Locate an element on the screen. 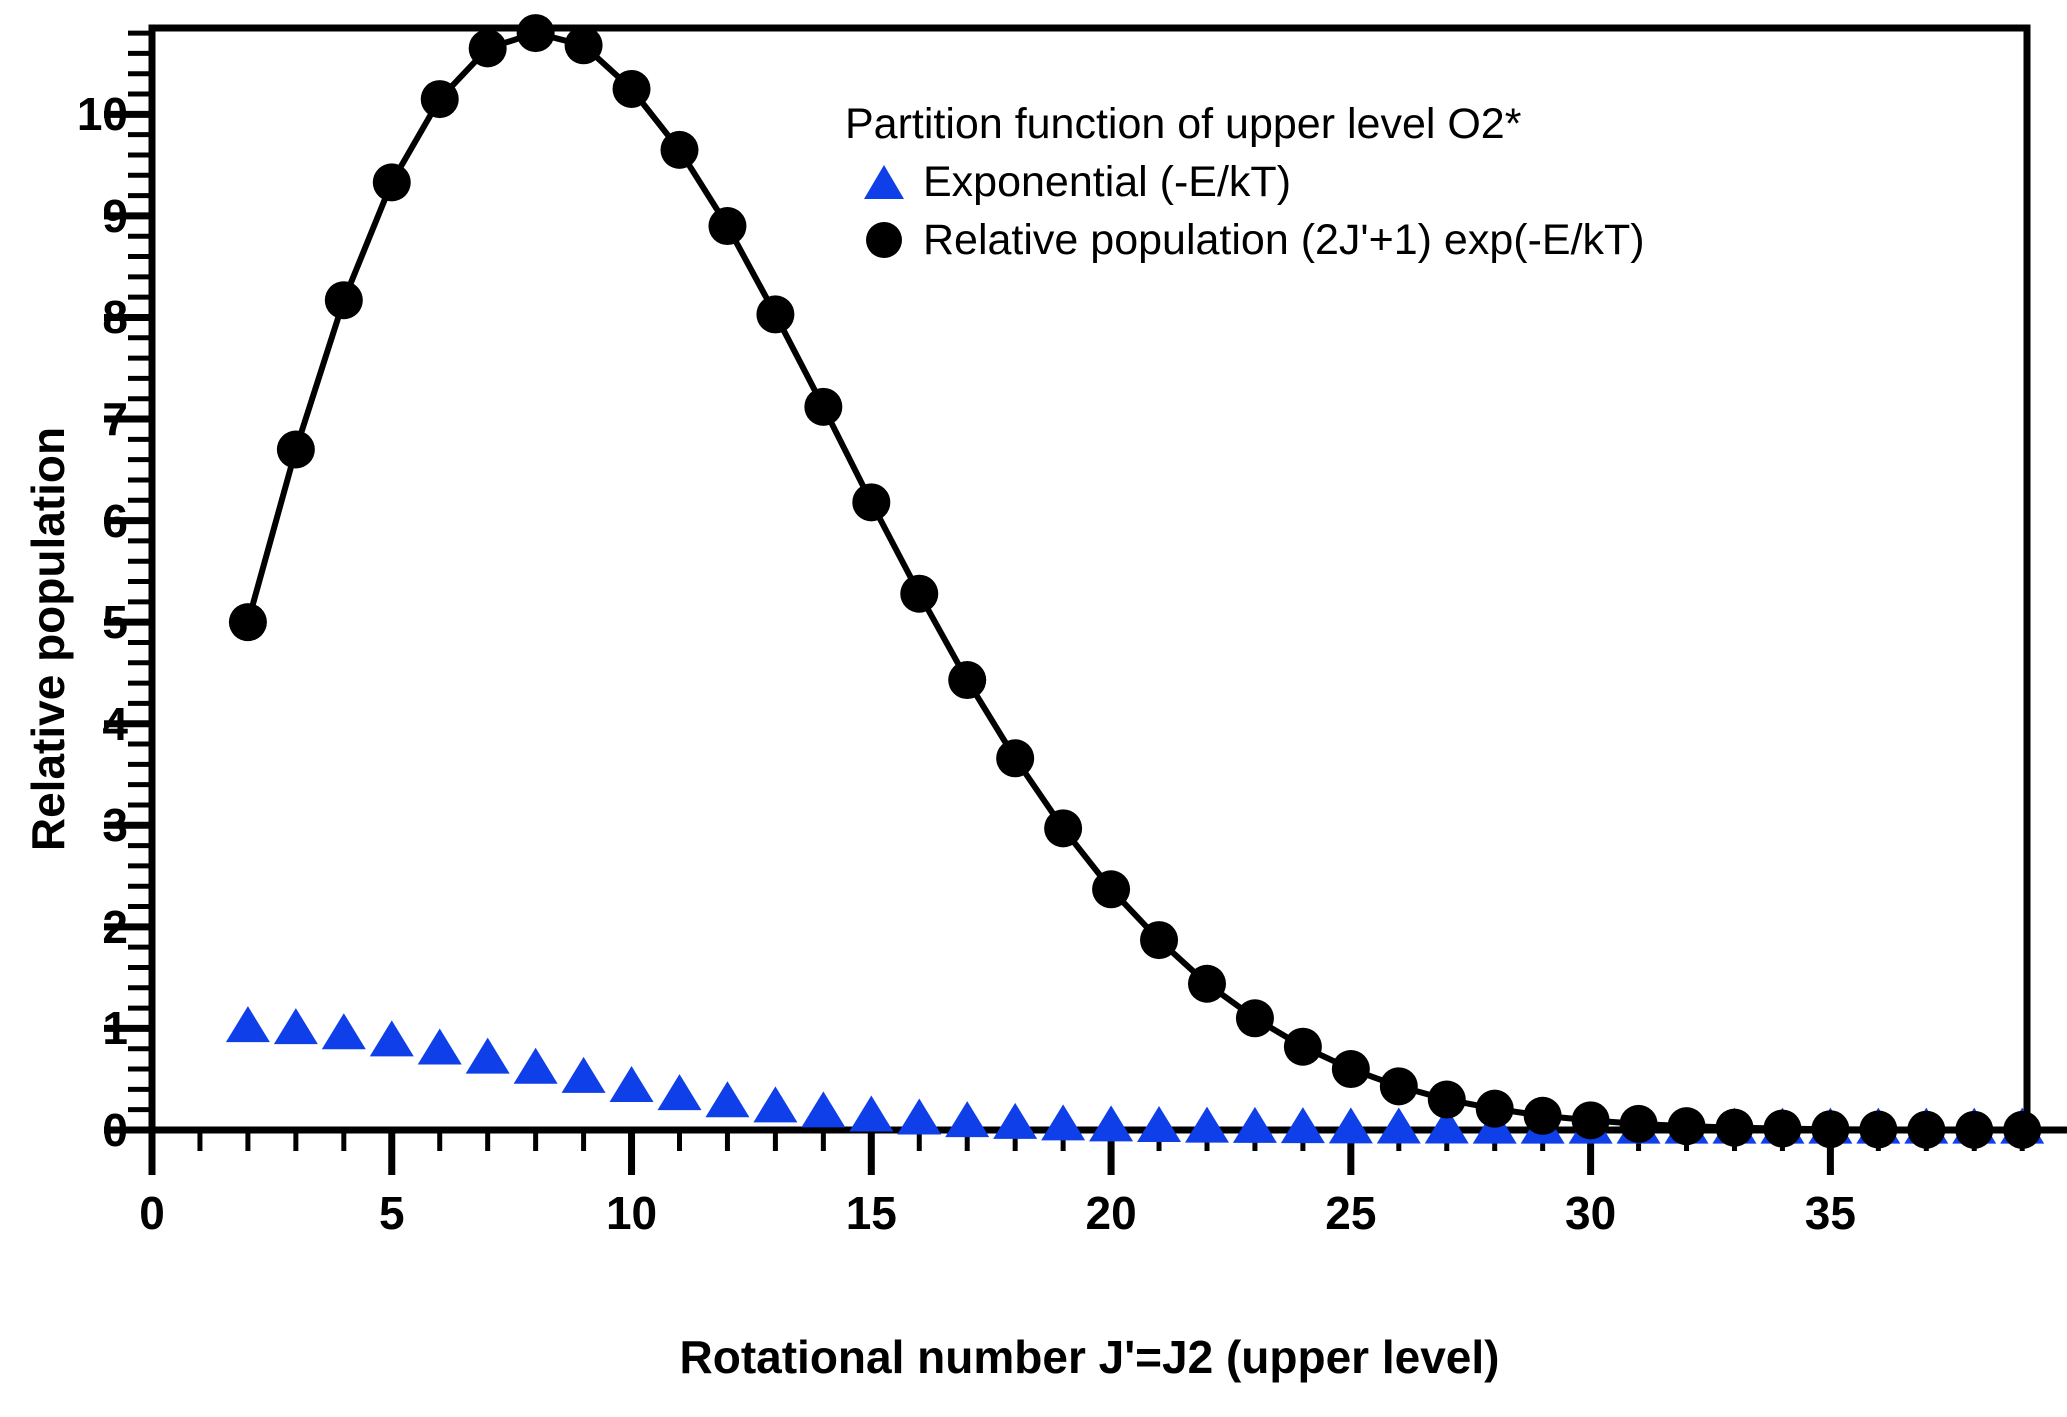 This screenshot has height=1417, width=2067. x-tick-label: 30 is located at coordinates (1591, 1213).